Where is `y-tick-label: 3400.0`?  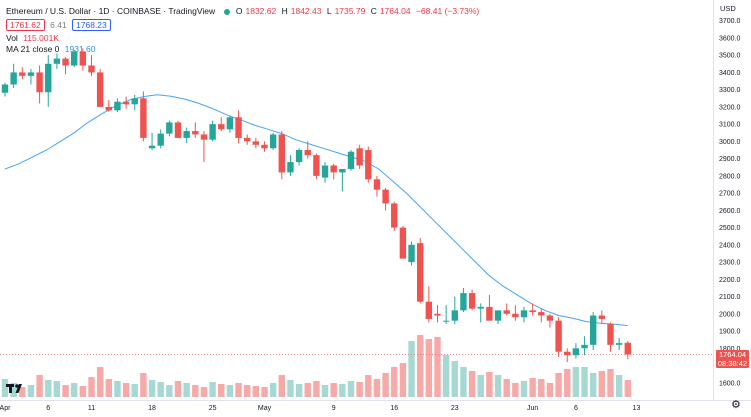
y-tick-label: 3400.0 is located at coordinates (730, 73).